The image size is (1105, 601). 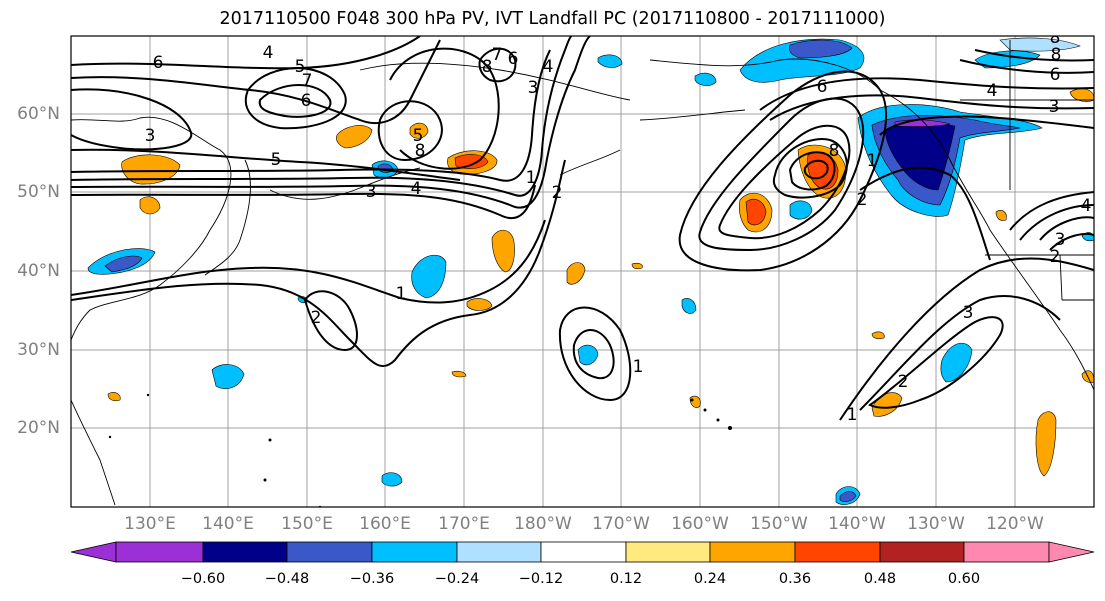 What do you see at coordinates (93, 552) in the screenshot?
I see `colorbar-extend-low` at bounding box center [93, 552].